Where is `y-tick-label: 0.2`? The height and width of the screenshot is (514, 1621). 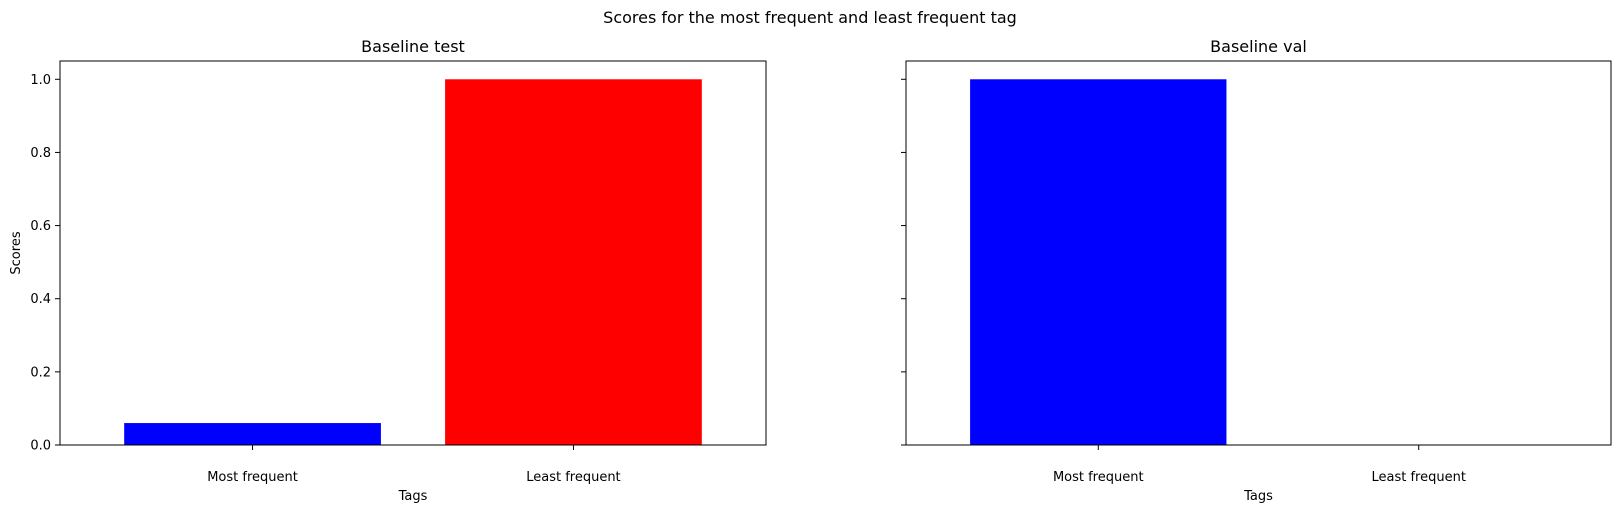 y-tick-label: 0.2 is located at coordinates (40, 372).